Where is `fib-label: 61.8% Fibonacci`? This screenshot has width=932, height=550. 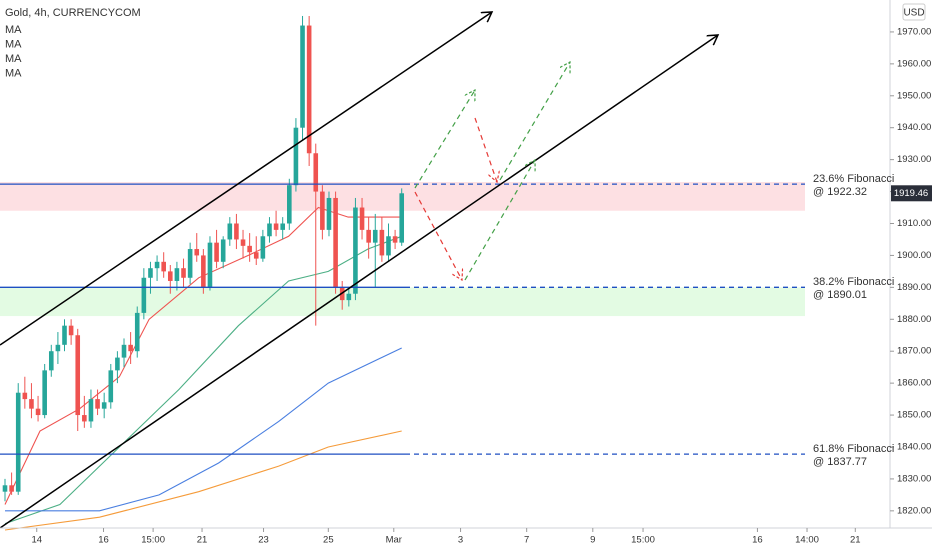 fib-label: 61.8% Fibonacci is located at coordinates (853, 449).